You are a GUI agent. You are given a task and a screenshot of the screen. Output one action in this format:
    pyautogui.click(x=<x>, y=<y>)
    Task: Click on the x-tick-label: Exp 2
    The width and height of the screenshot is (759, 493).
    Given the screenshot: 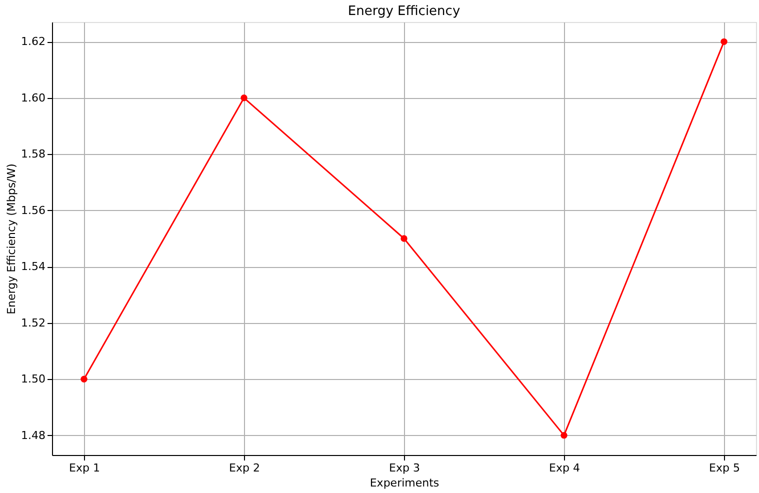 What is the action you would take?
    pyautogui.click(x=244, y=468)
    